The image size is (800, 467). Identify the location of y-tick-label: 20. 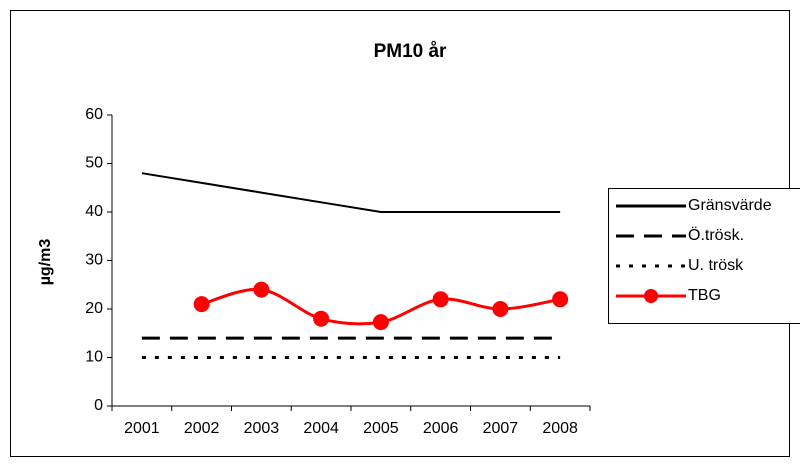
(94, 308).